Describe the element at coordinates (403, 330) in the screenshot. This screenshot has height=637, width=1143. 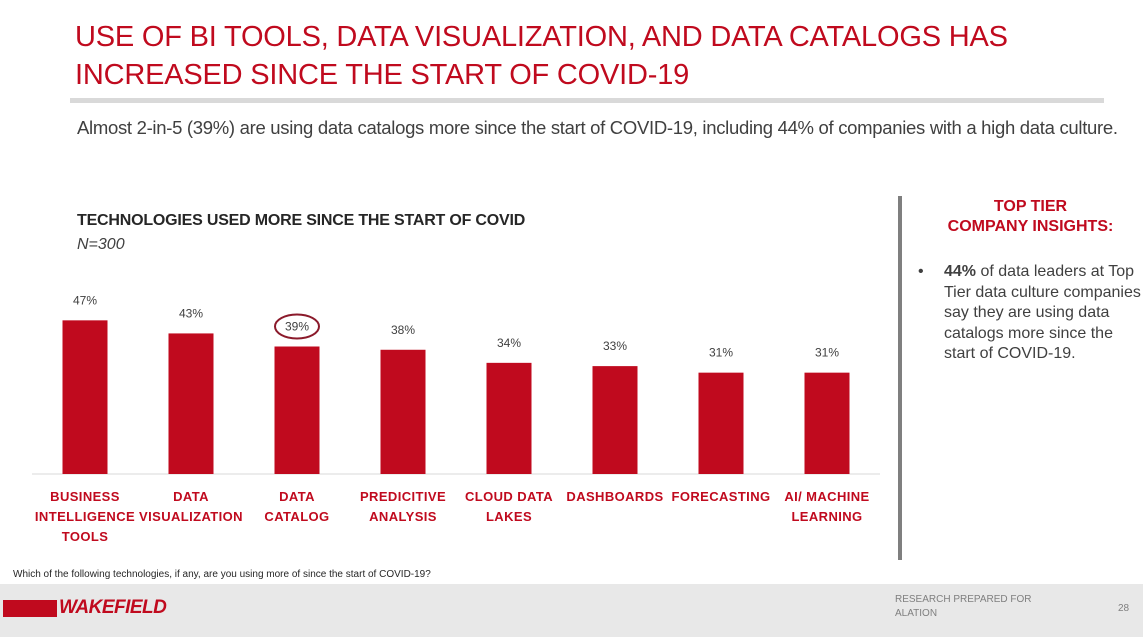
I see `data-label: 38%` at that location.